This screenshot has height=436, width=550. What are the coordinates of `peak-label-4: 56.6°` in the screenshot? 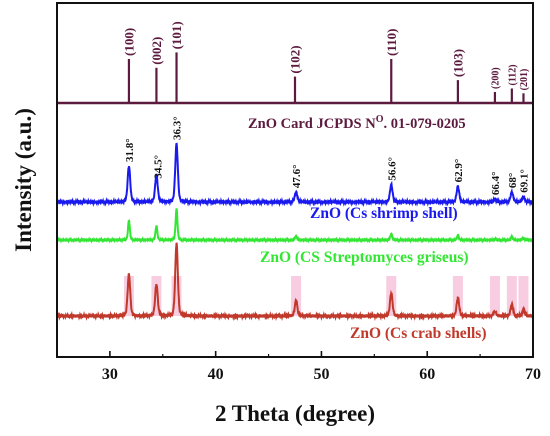 It's located at (392, 169).